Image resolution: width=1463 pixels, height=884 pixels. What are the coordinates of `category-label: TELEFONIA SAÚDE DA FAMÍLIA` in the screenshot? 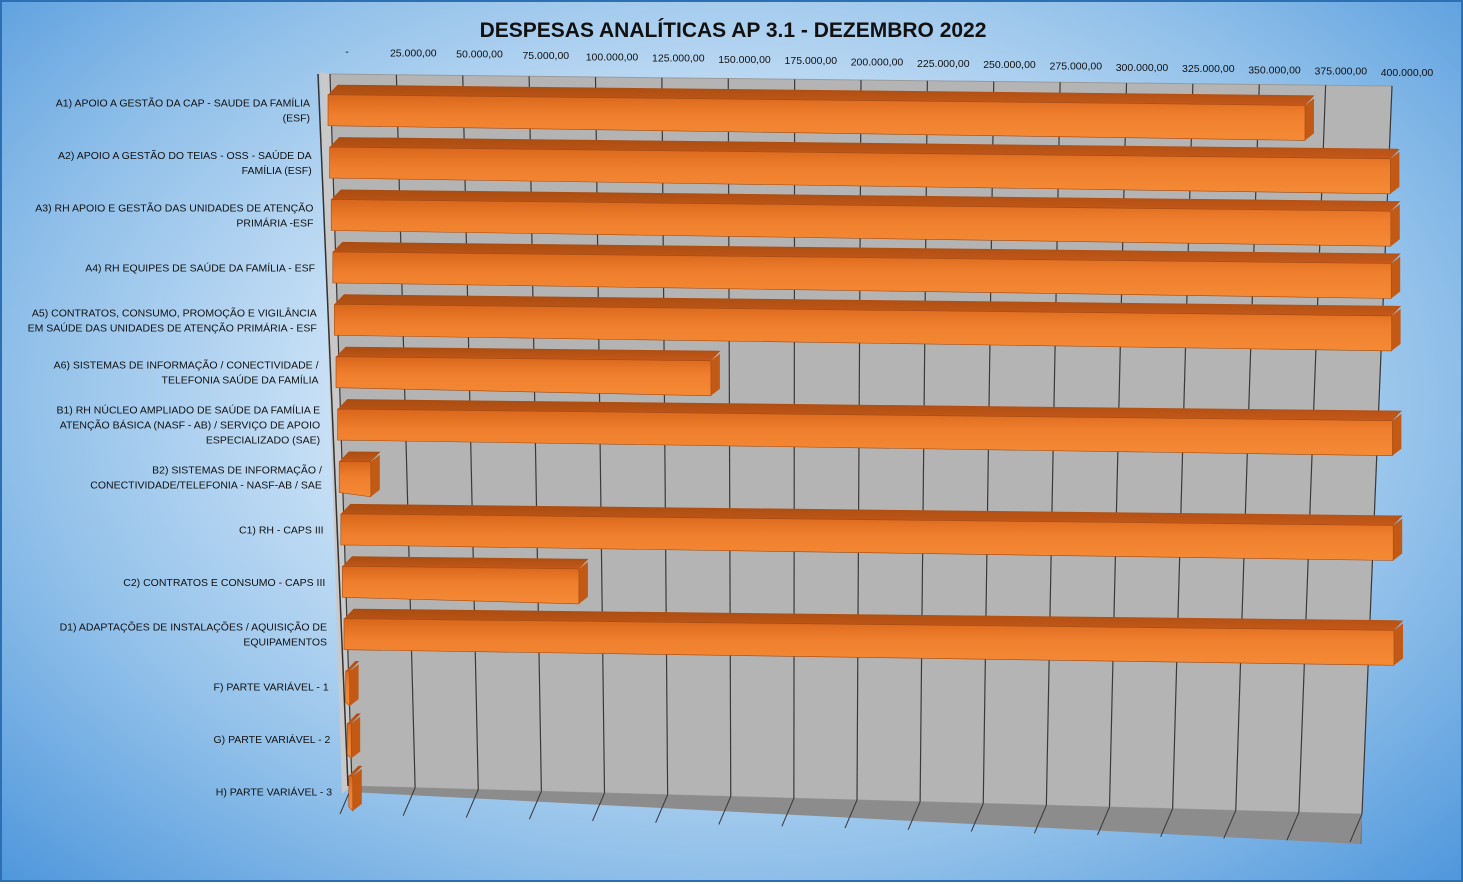 It's located at (240, 380).